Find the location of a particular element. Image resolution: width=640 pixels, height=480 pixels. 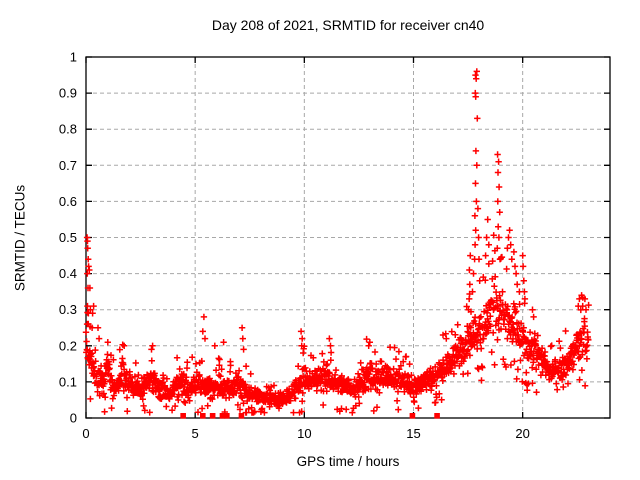

y-tick-label: 0.8 is located at coordinates (68, 129).